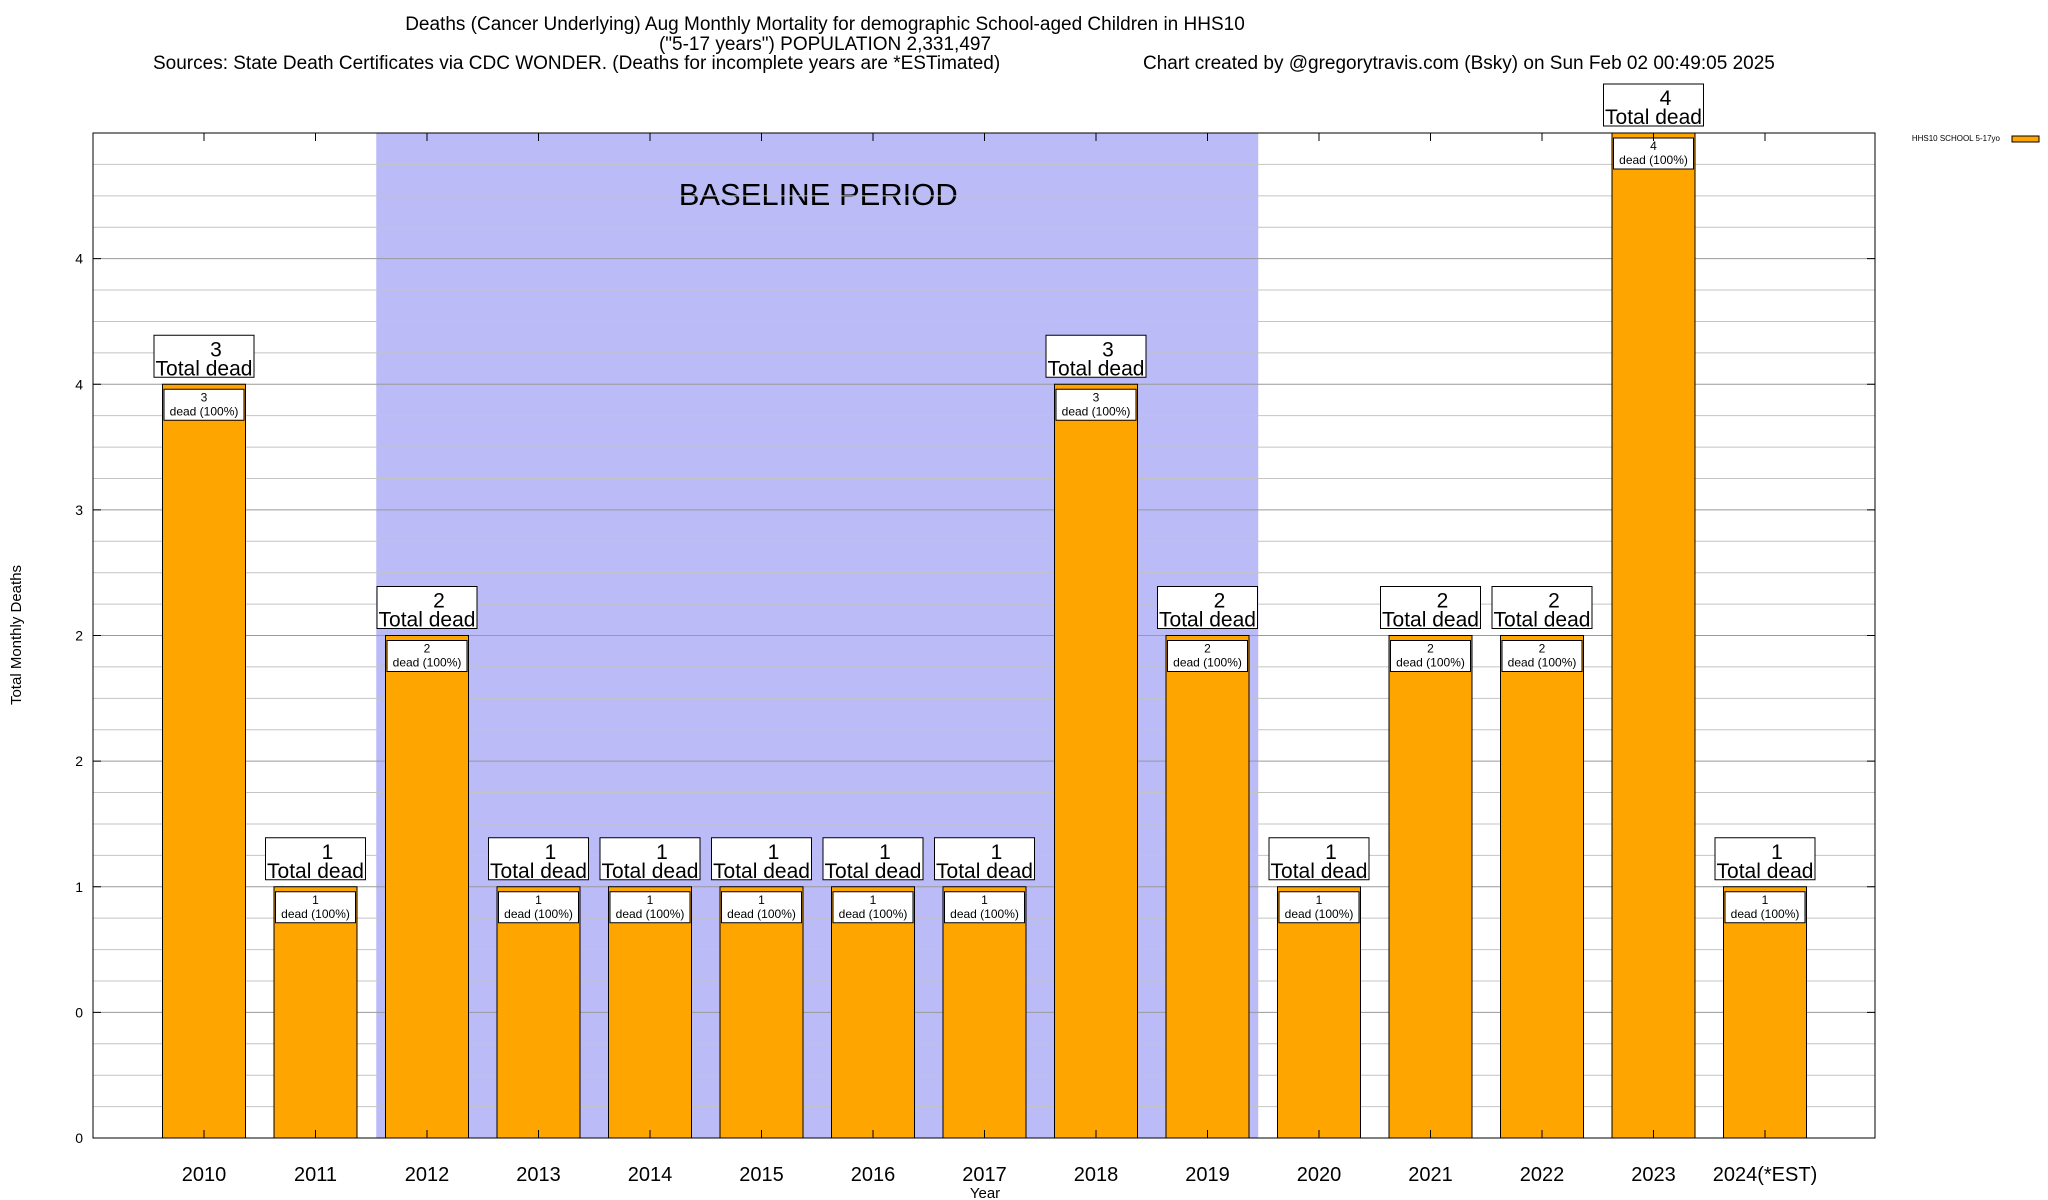 The width and height of the screenshot is (2048, 1200). What do you see at coordinates (2025, 139) in the screenshot?
I see `legend-swatch` at bounding box center [2025, 139].